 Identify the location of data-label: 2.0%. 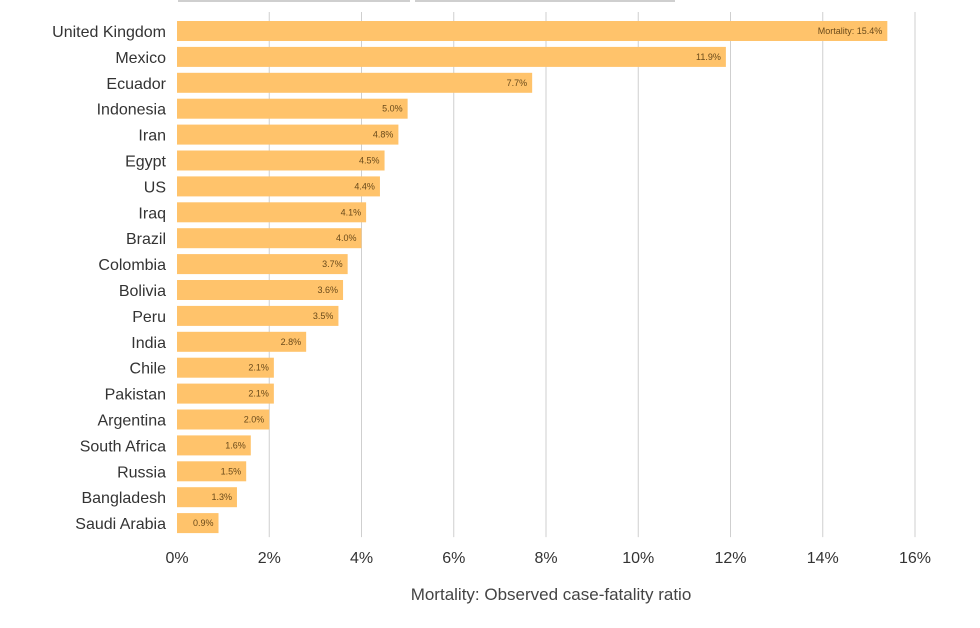
(254, 420).